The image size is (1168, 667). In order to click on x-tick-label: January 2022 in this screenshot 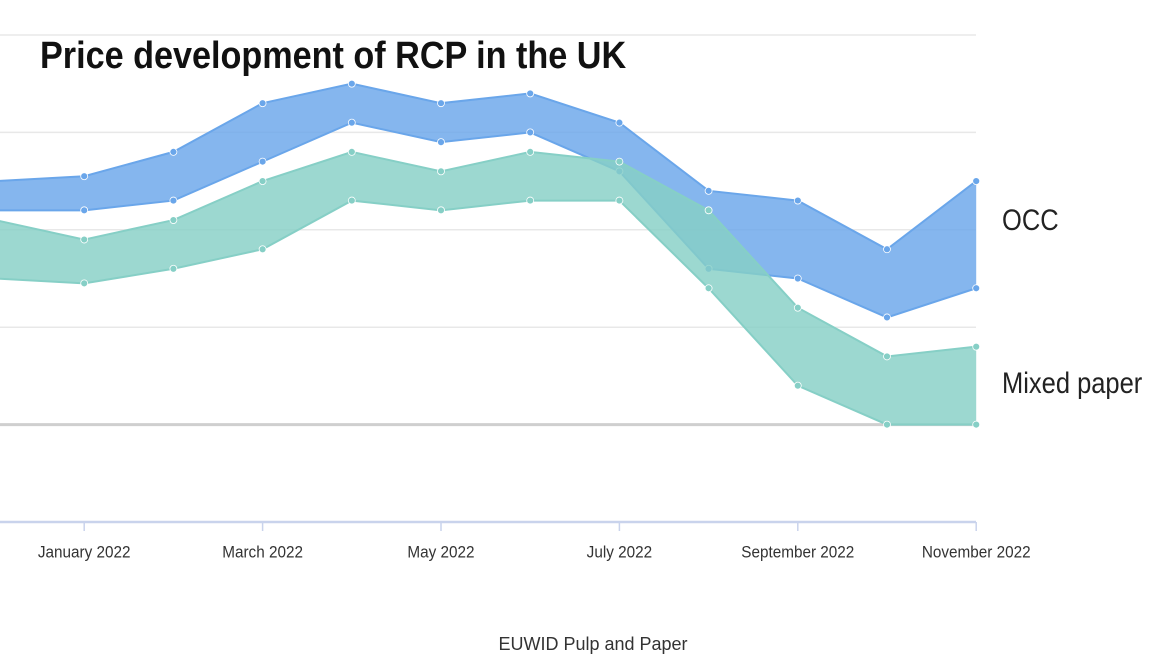, I will do `click(84, 552)`.